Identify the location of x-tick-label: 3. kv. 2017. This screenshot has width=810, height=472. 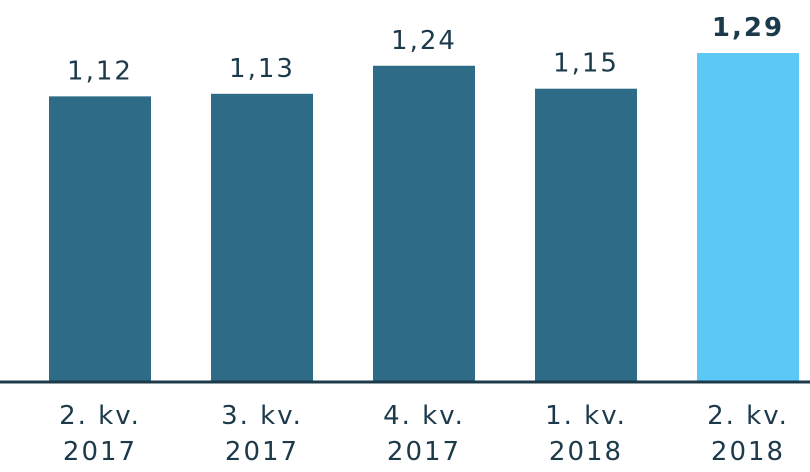
(262, 434).